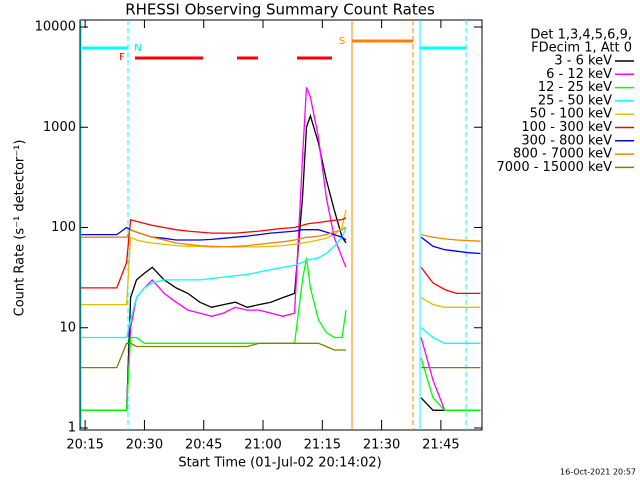 The image size is (640, 480). What do you see at coordinates (440, 445) in the screenshot?
I see `x-tick-label: 21:45` at bounding box center [440, 445].